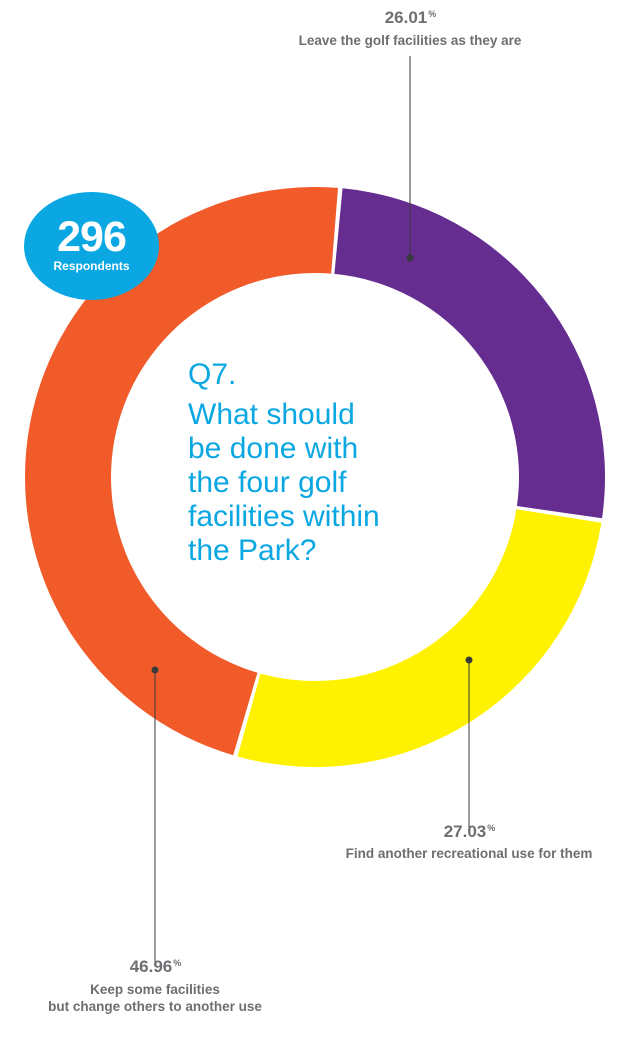 Image resolution: width=639 pixels, height=1047 pixels. Describe the element at coordinates (419, 638) in the screenshot. I see `donut-slice-find` at that location.